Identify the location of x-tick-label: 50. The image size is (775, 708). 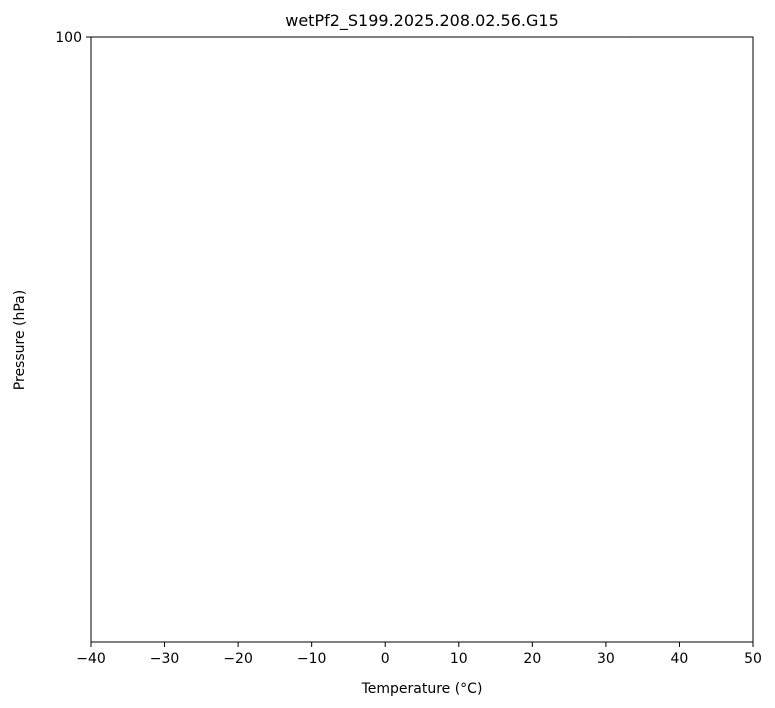
(753, 659).